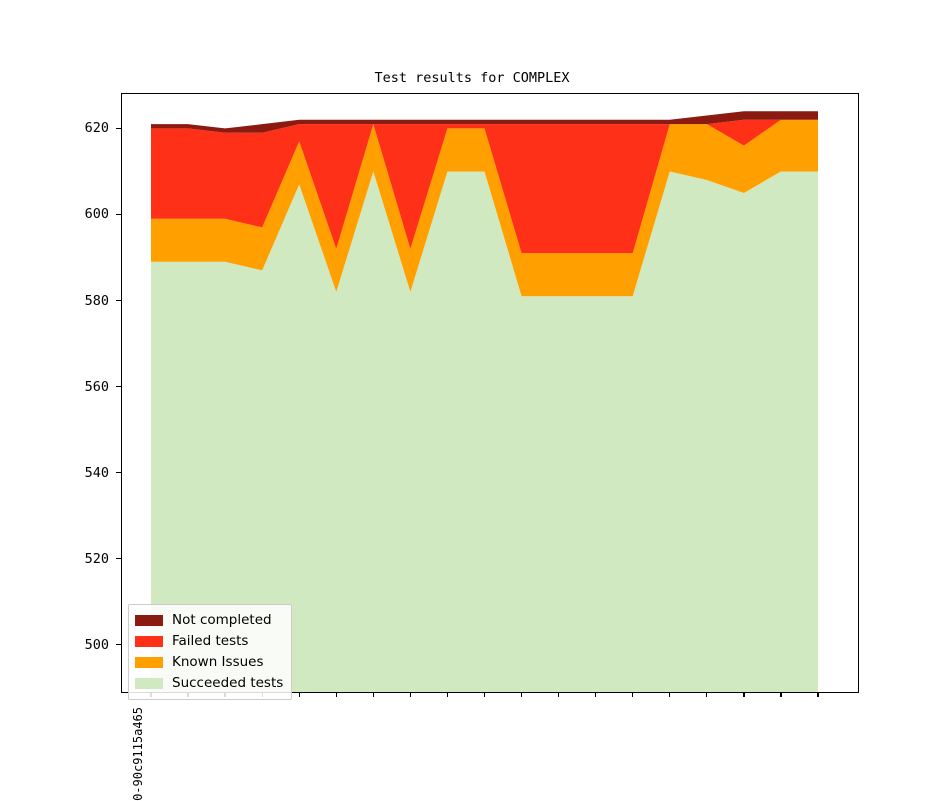  I want to click on legend-item: Succeeded tests, so click(209, 683).